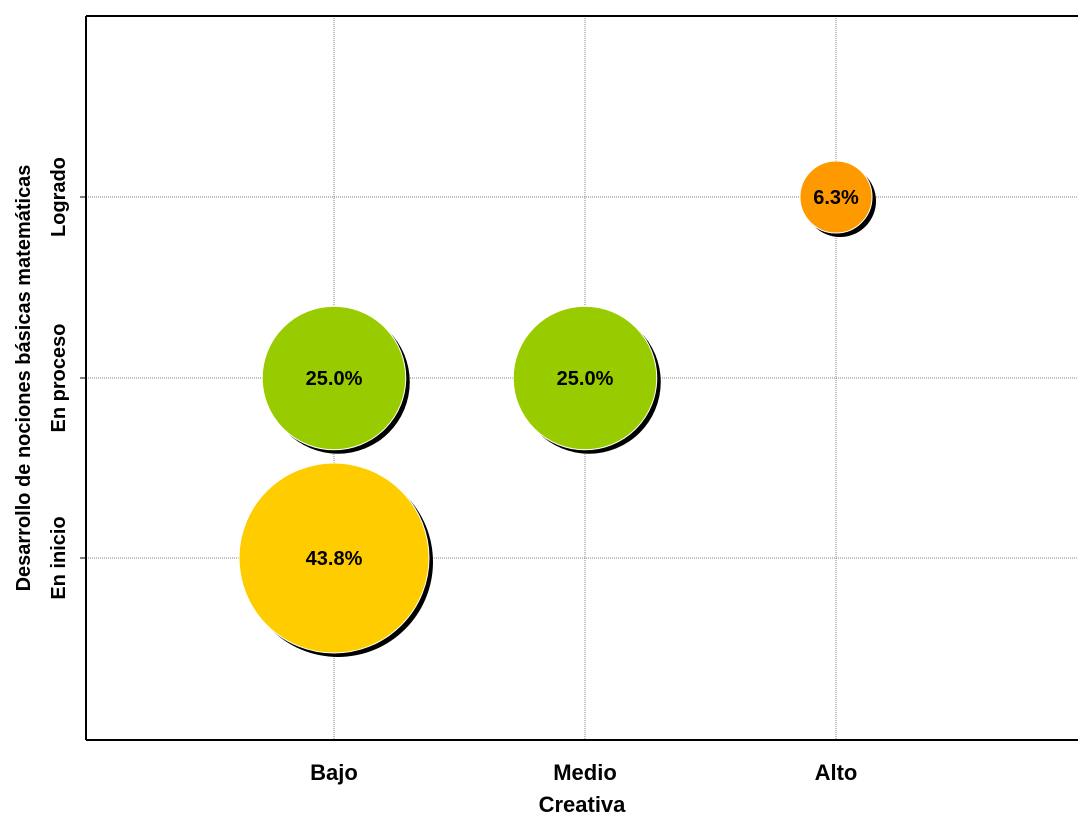 This screenshot has width=1078, height=825. Describe the element at coordinates (836, 772) in the screenshot. I see `x-tick-label: Alto` at that location.